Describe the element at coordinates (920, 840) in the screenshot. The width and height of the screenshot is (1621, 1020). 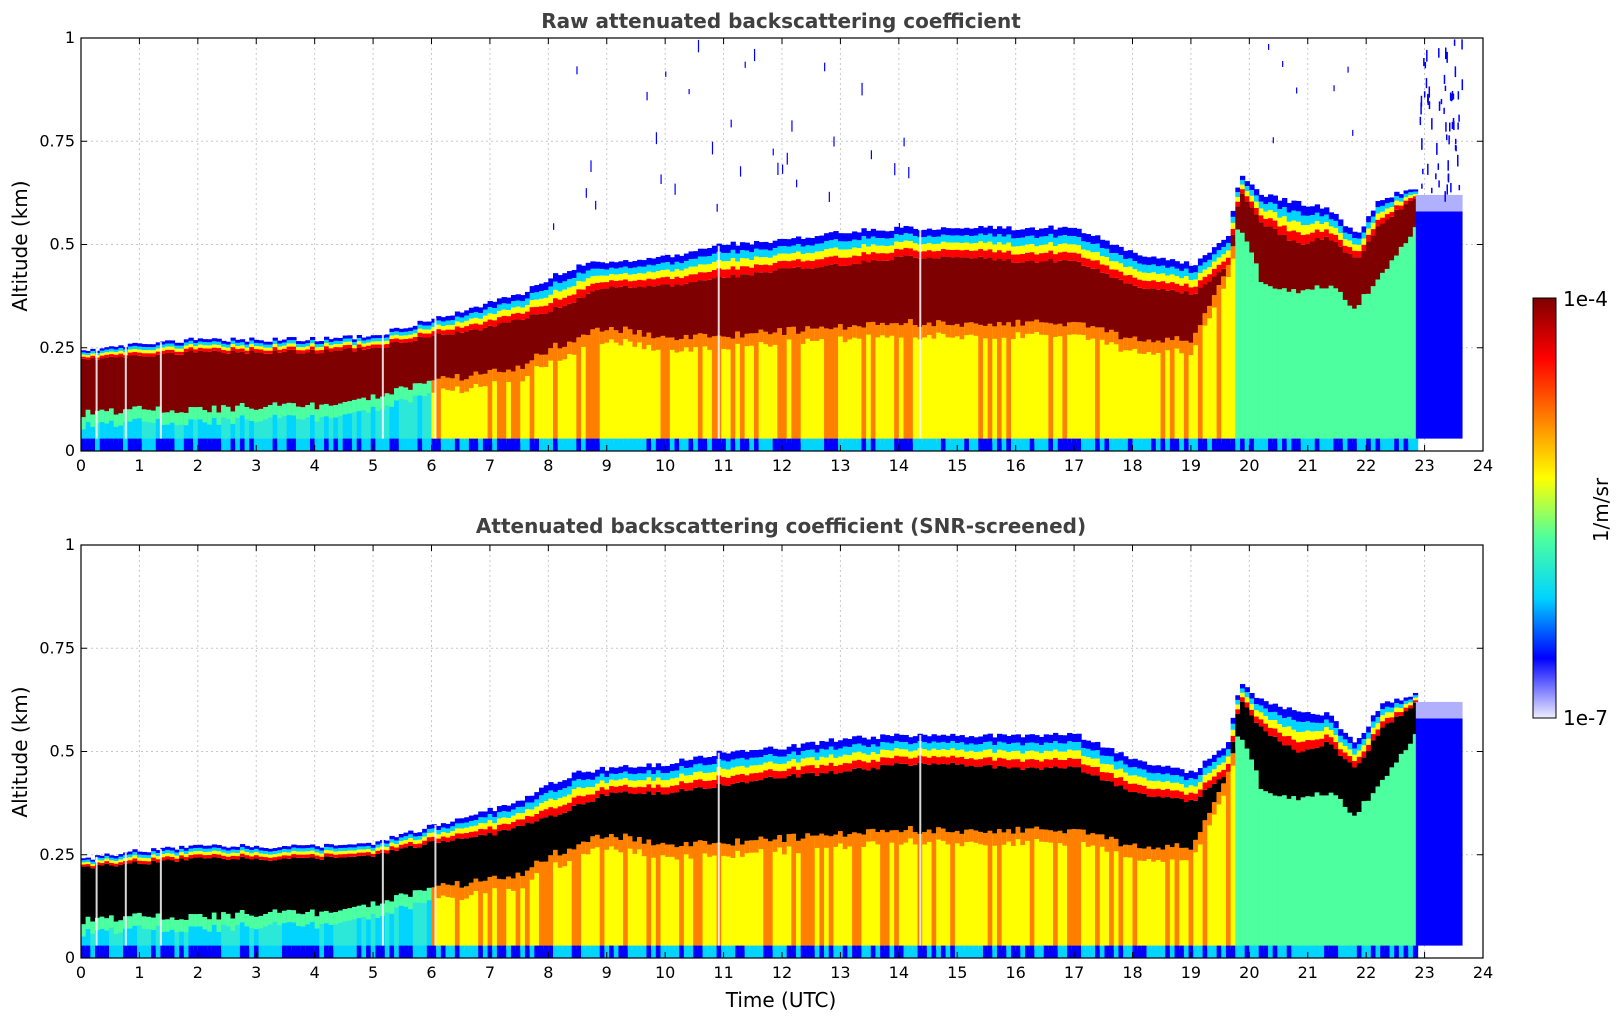
I see `data-gap` at that location.